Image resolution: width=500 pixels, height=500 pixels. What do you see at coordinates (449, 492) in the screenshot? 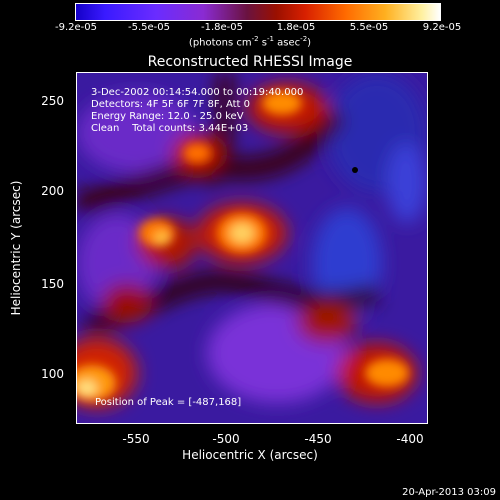
I see `generation-timestamp: 20-Apr-2013 03:09` at bounding box center [449, 492].